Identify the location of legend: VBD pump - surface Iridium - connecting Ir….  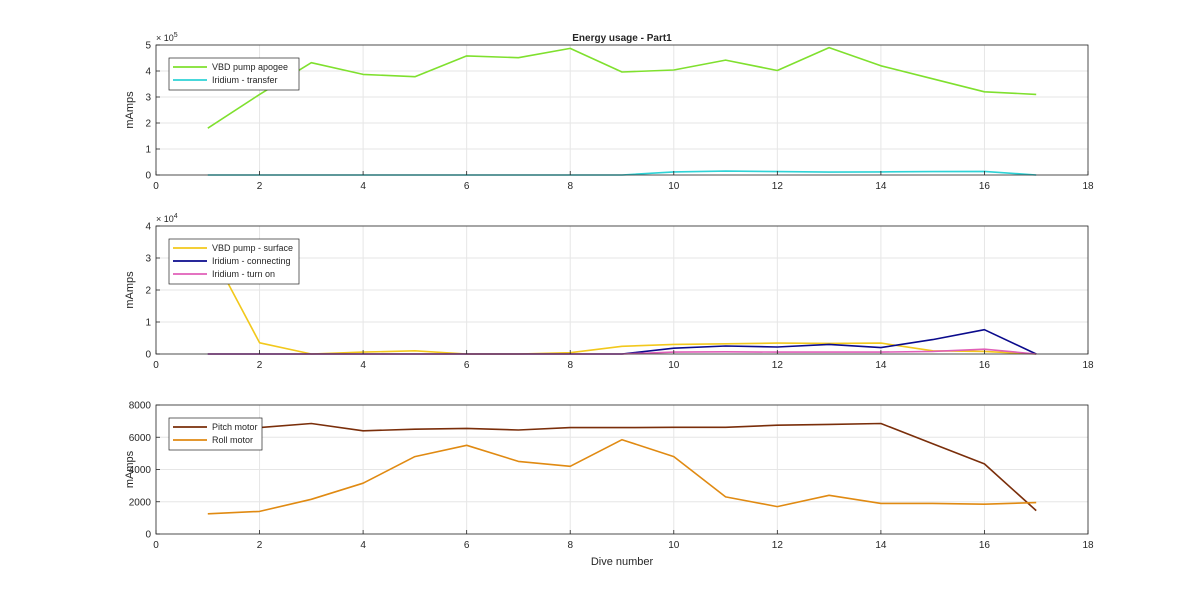
(234, 261).